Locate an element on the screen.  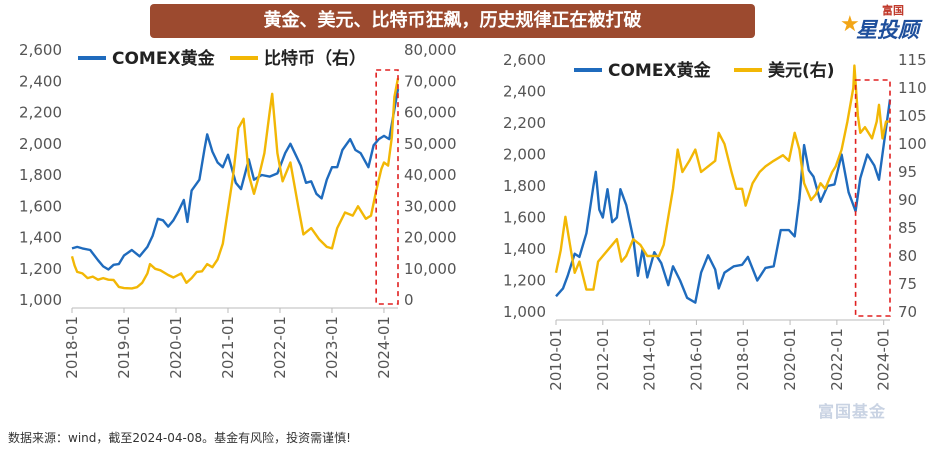
right-axis-tick: 110 is located at coordinates (912, 88).